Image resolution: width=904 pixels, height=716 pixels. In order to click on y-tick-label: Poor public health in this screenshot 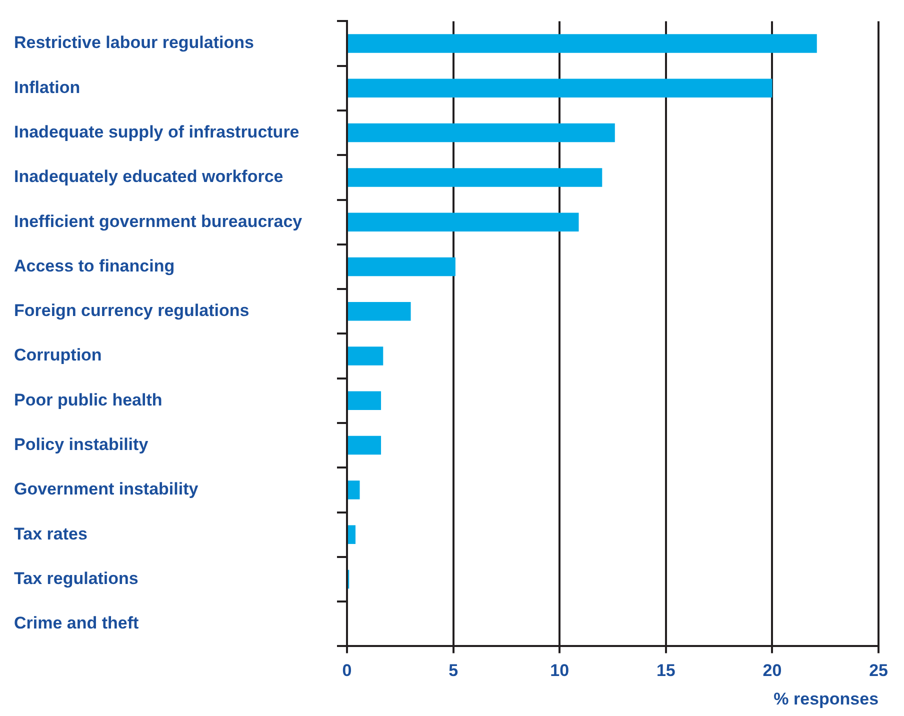, I will do `click(88, 400)`.